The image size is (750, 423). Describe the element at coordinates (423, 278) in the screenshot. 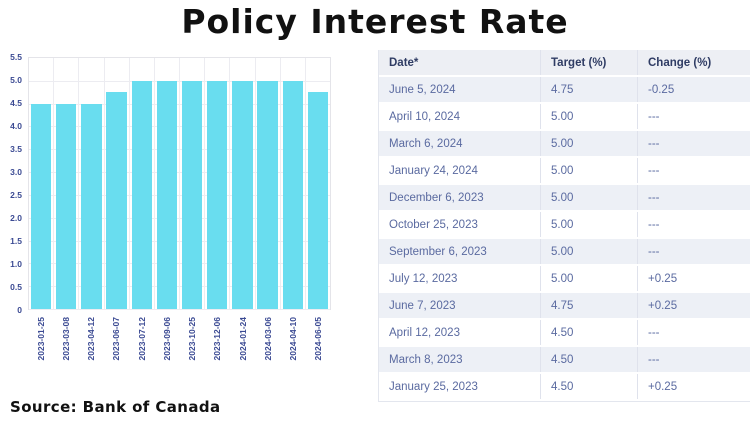

I see `date-cell: July 12, 2023` at that location.